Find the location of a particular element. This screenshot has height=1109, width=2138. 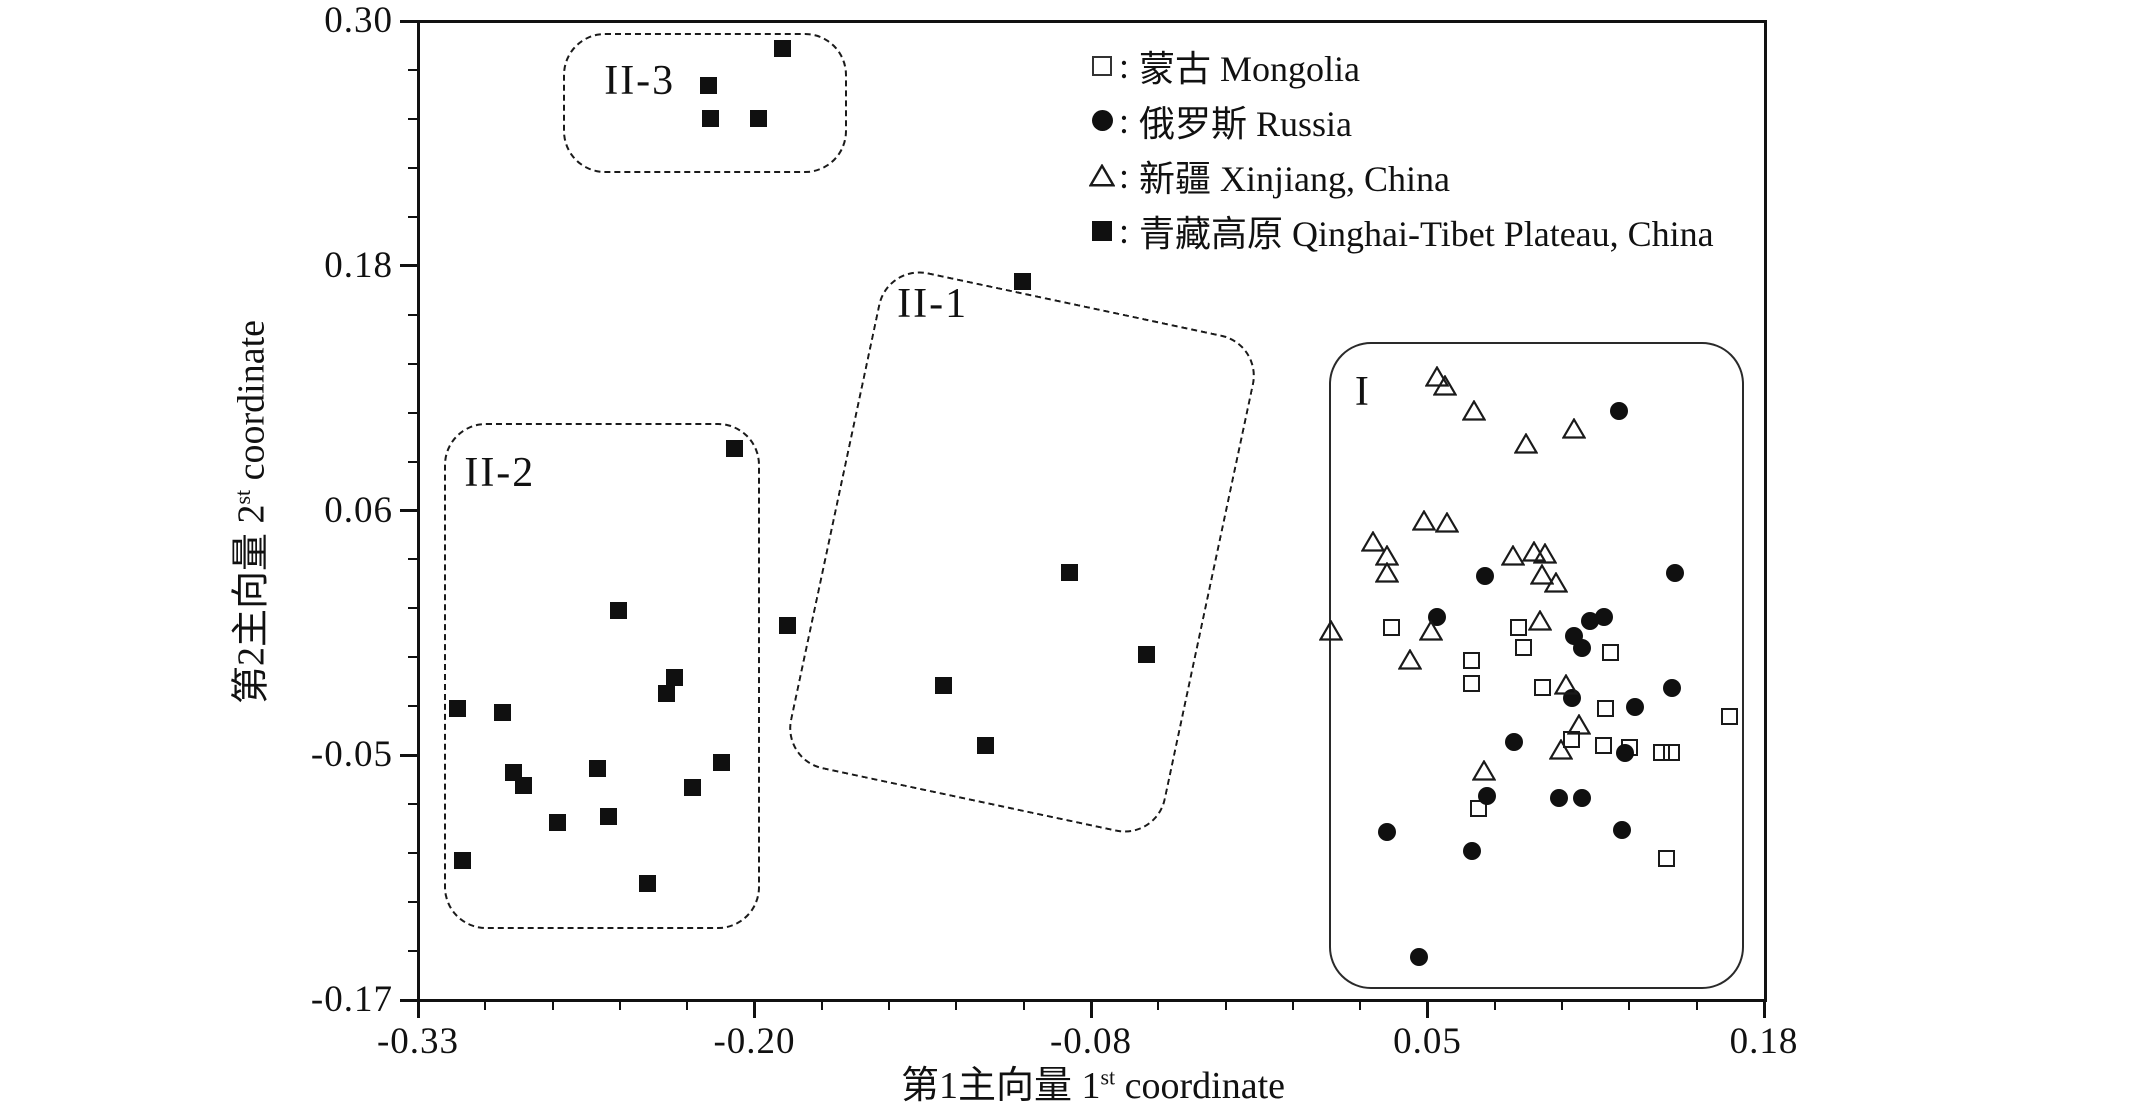

y-tick-label: 0.18 is located at coordinates (358, 265).